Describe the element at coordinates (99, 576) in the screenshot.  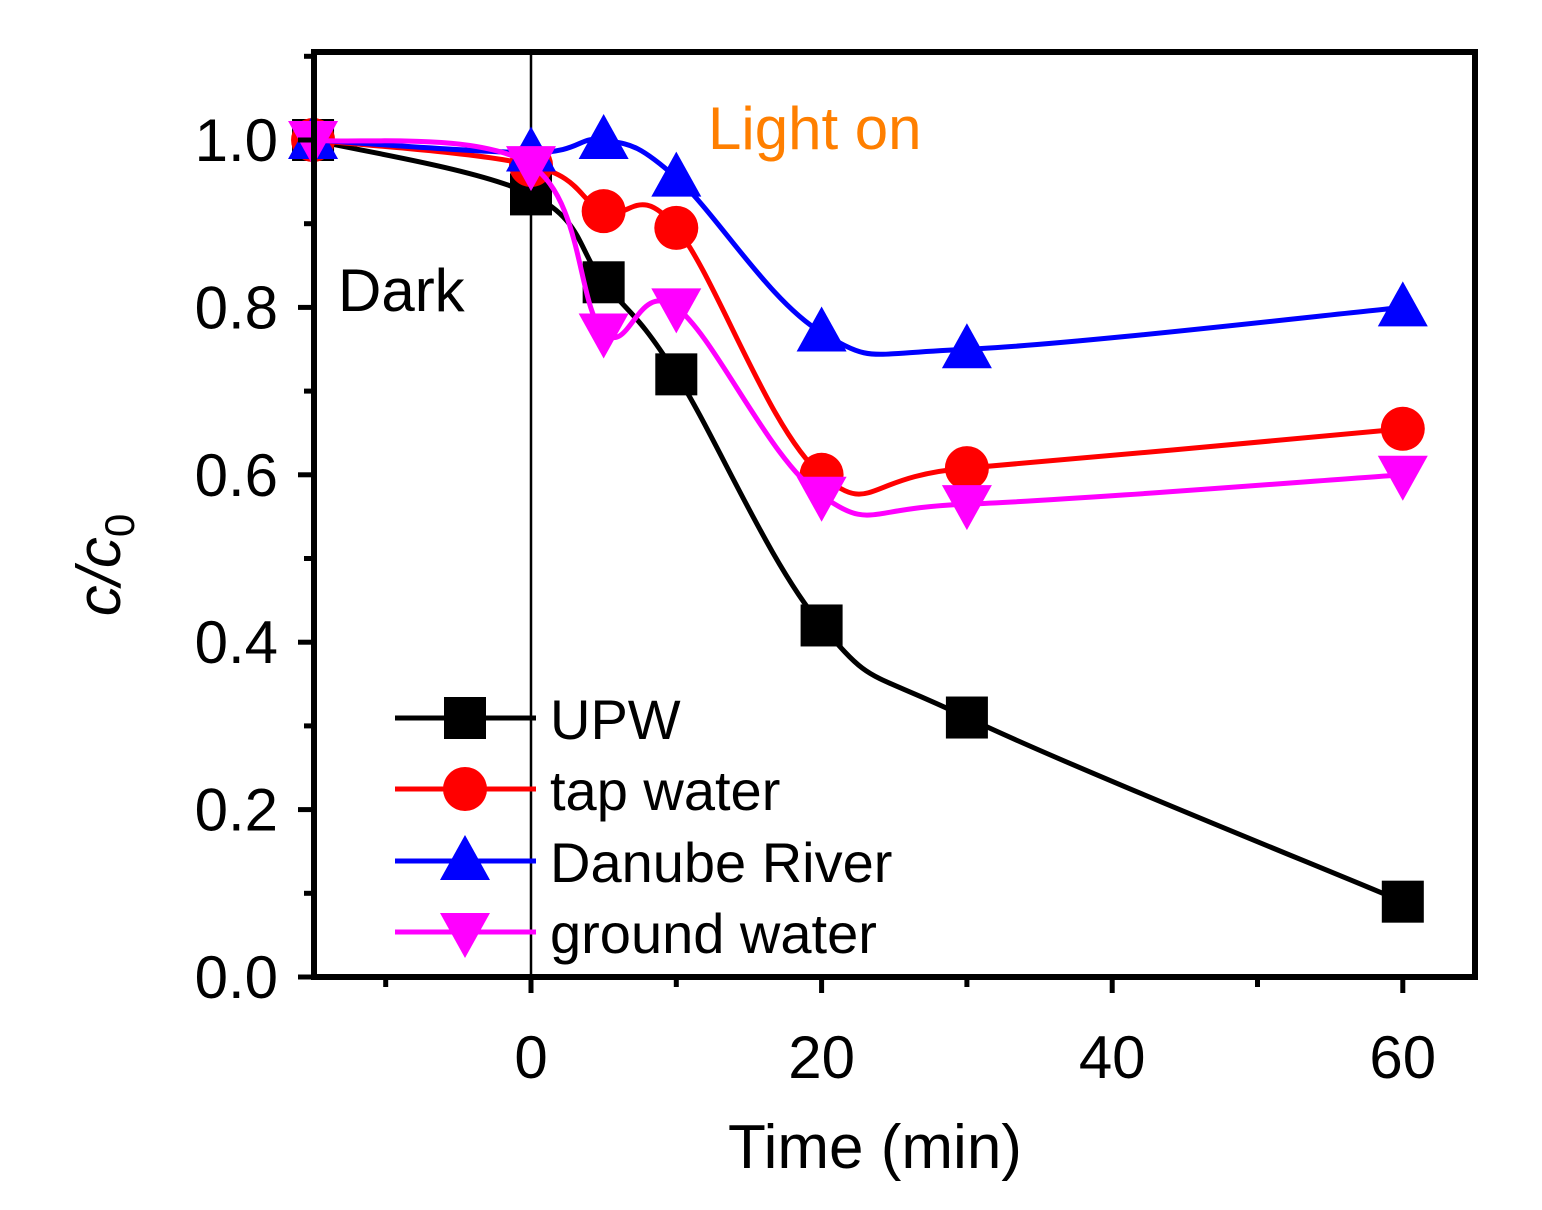
I see `y-axis-title-main: c/c` at that location.